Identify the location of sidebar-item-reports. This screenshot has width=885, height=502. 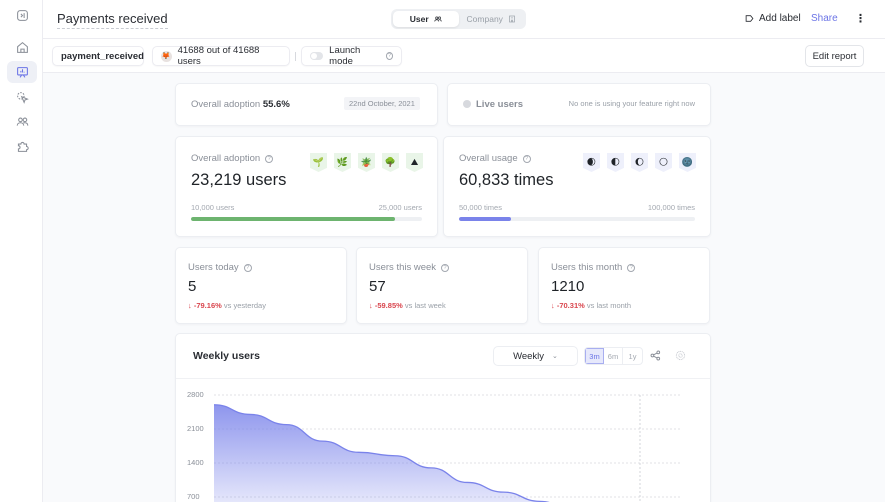
(22, 72).